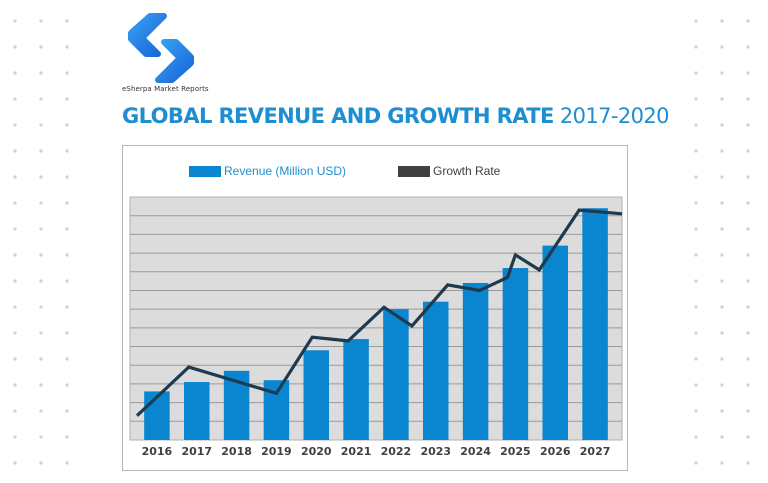 This screenshot has height=483, width=768. Describe the element at coordinates (515, 354) in the screenshot. I see `revenue-bar-2025` at that location.